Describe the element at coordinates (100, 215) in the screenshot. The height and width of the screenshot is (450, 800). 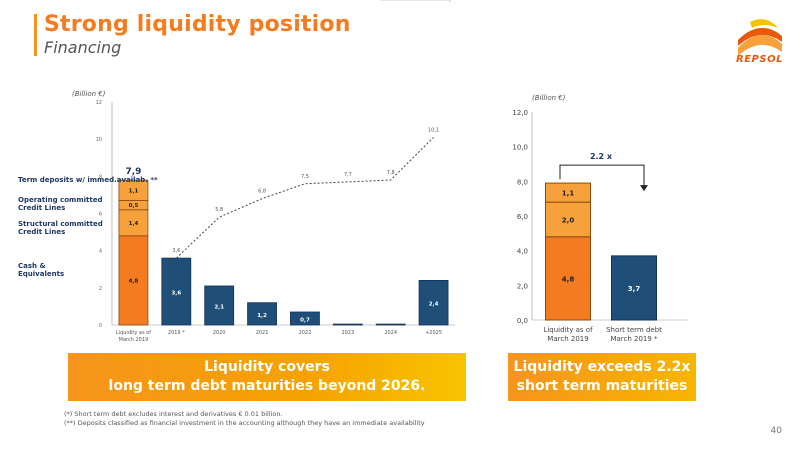
I see `left-y-tick: 6` at that location.